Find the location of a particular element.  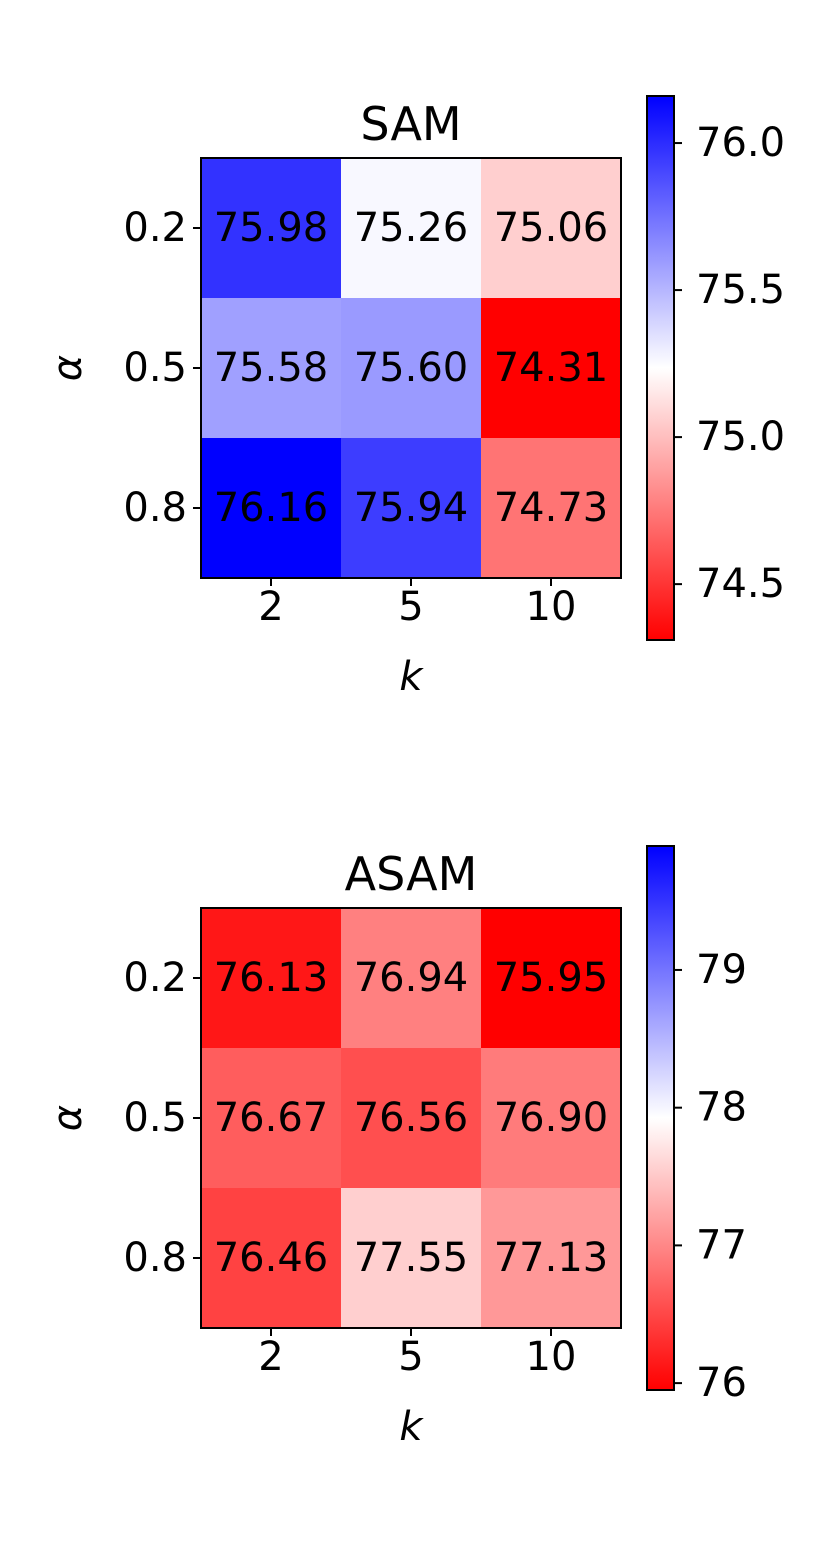

cell-label: 76.94 is located at coordinates (411, 978).